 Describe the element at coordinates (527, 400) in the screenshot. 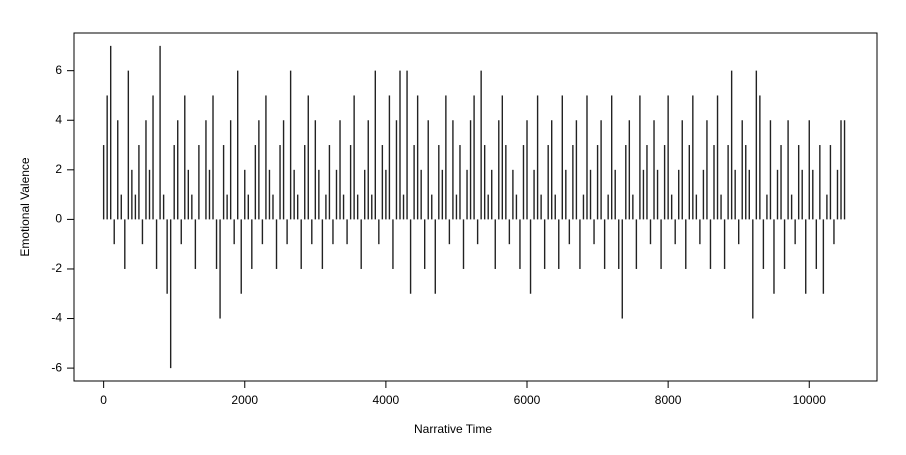

I see `x-tick-label: 6000` at that location.